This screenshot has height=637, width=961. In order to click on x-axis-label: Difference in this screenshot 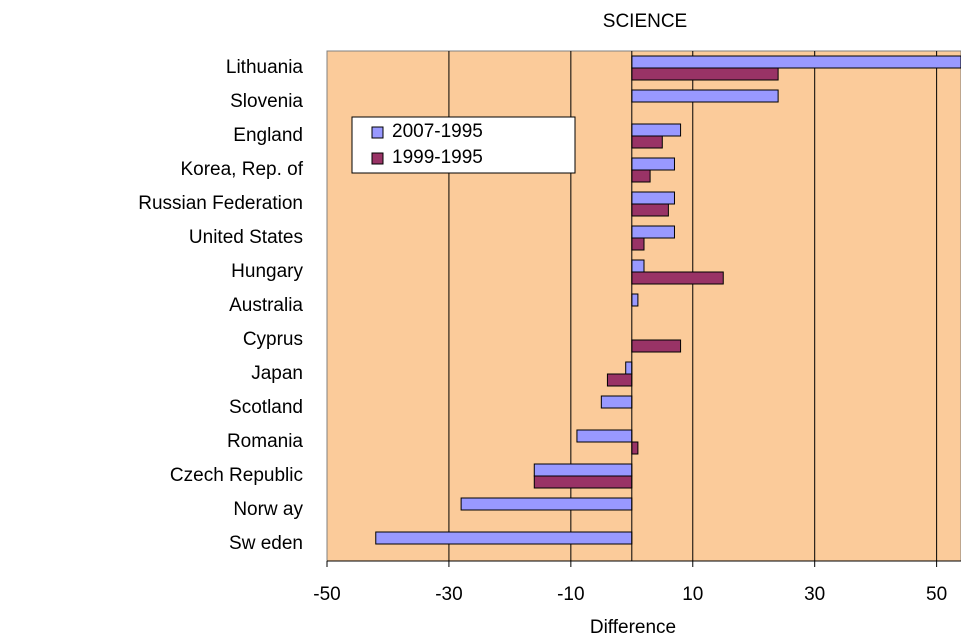, I will do `click(633, 627)`.